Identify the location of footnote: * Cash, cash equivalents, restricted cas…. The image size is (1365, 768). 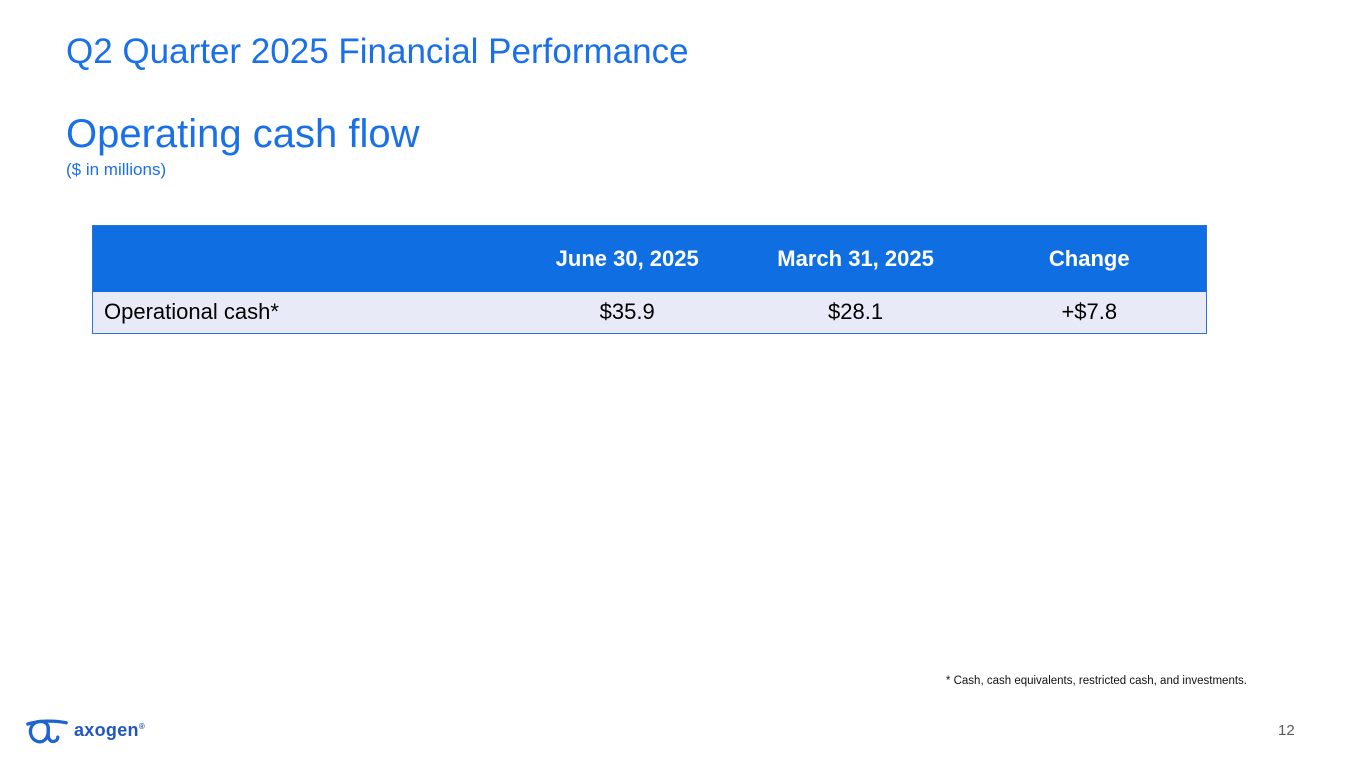
(1096, 681).